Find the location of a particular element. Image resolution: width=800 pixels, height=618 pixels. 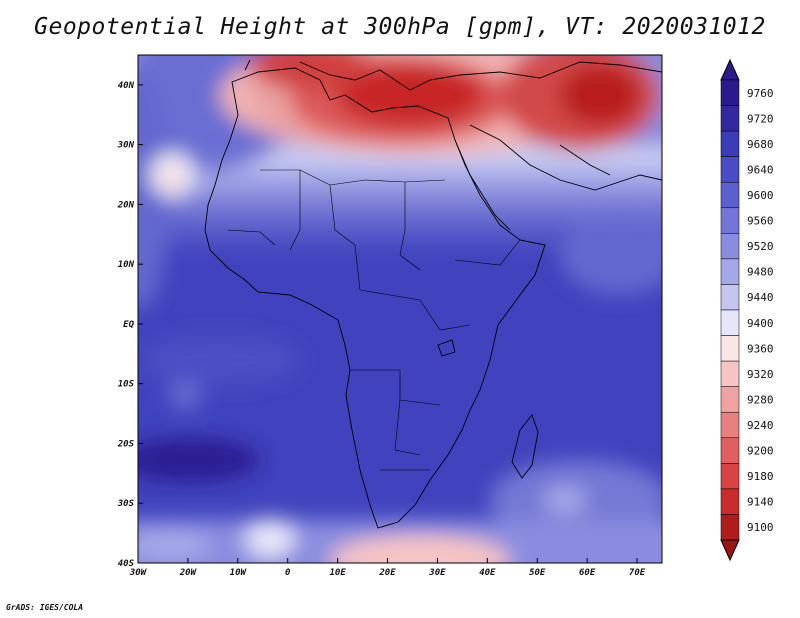

colorbar-label: 9240 is located at coordinates (760, 425).